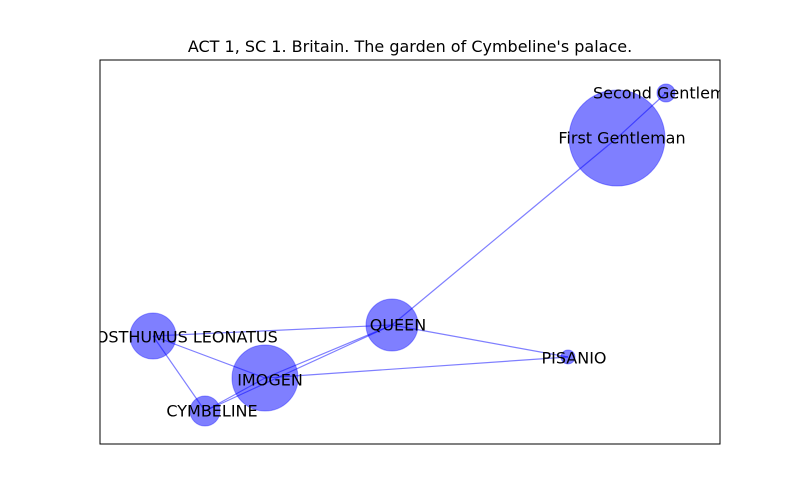  I want to click on node-queen, so click(392, 325).